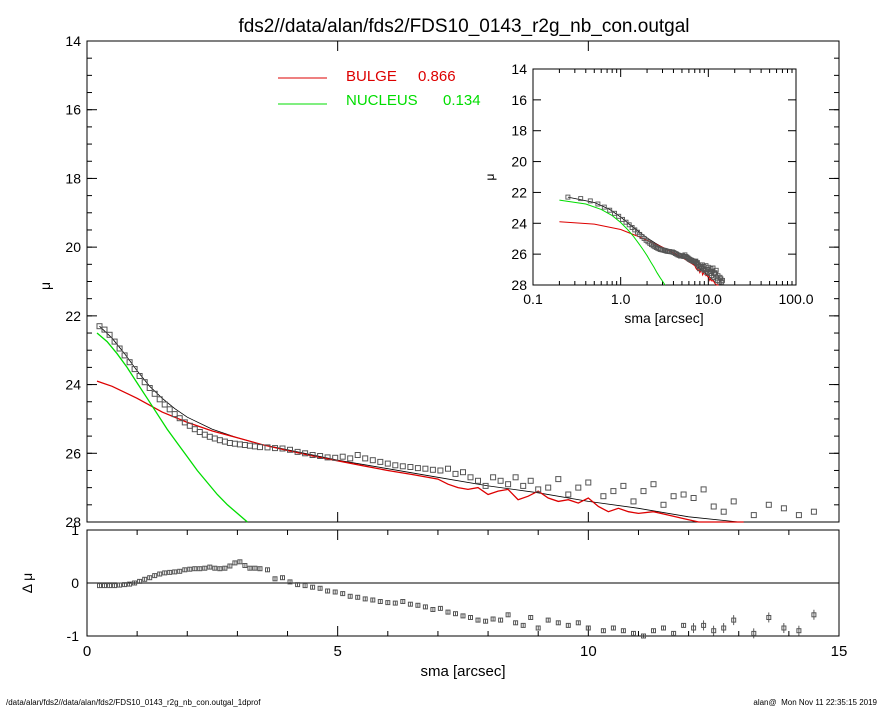  I want to click on x-tick-label: 10, so click(588, 651).